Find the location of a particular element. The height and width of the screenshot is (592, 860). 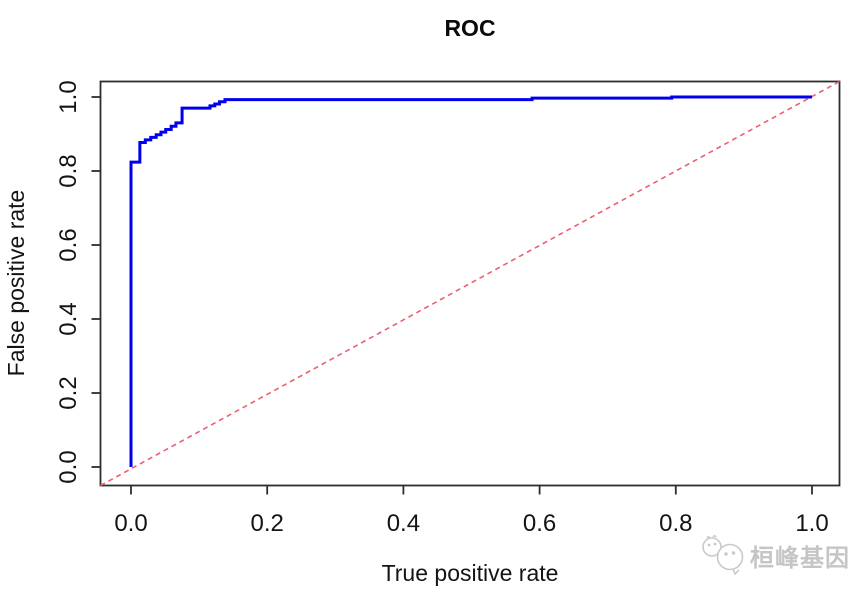

y-tick-label: 0.0 is located at coordinates (68, 466).